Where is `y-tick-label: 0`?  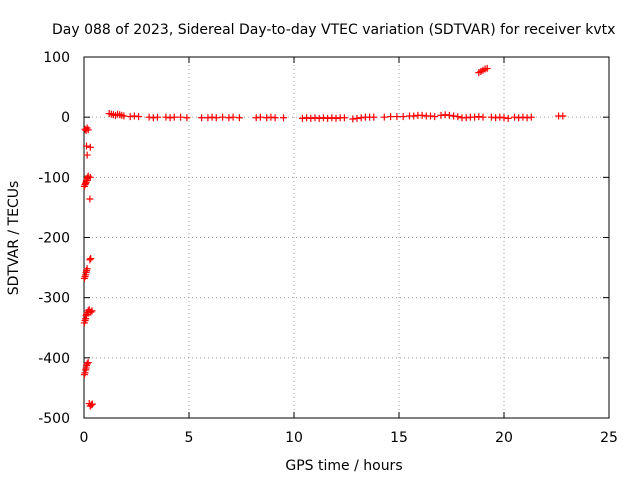 y-tick-label: 0 is located at coordinates (65, 118).